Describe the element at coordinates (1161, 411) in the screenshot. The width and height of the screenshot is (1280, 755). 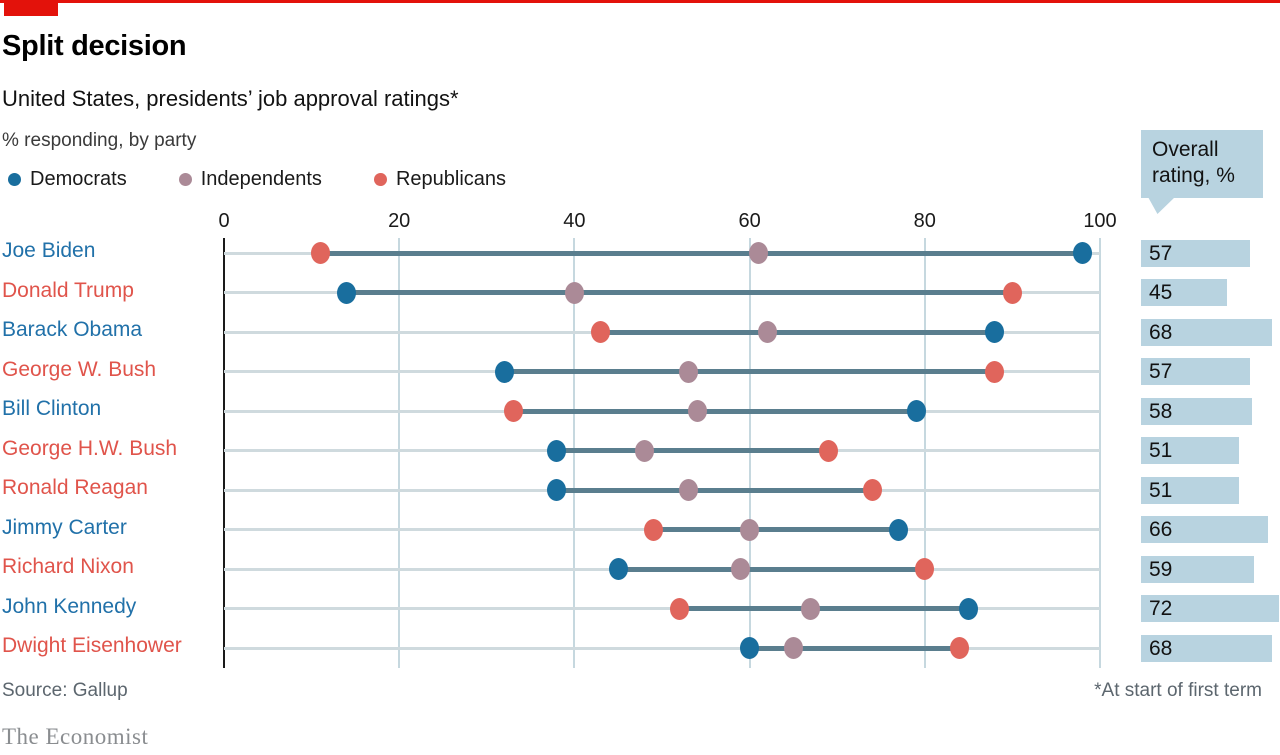
I see `overall-rating-value: 58` at that location.